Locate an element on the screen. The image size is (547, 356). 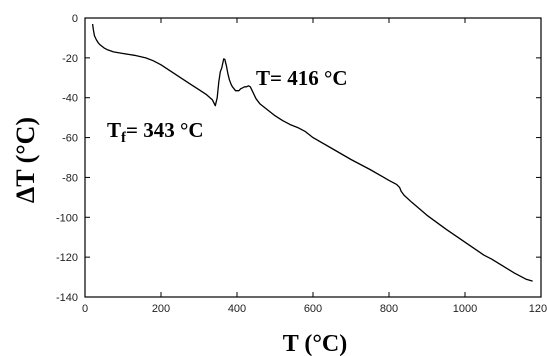
y-tick-label: -140 is located at coordinates (67, 298).